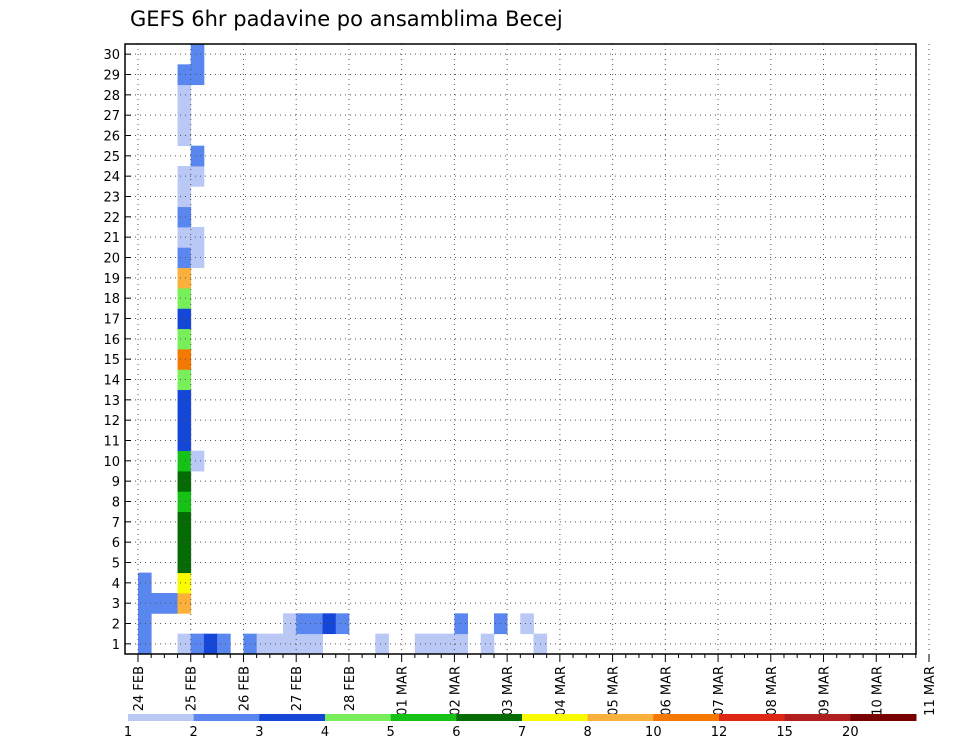 The width and height of the screenshot is (960, 742). I want to click on y-tick-label: 21, so click(111, 238).